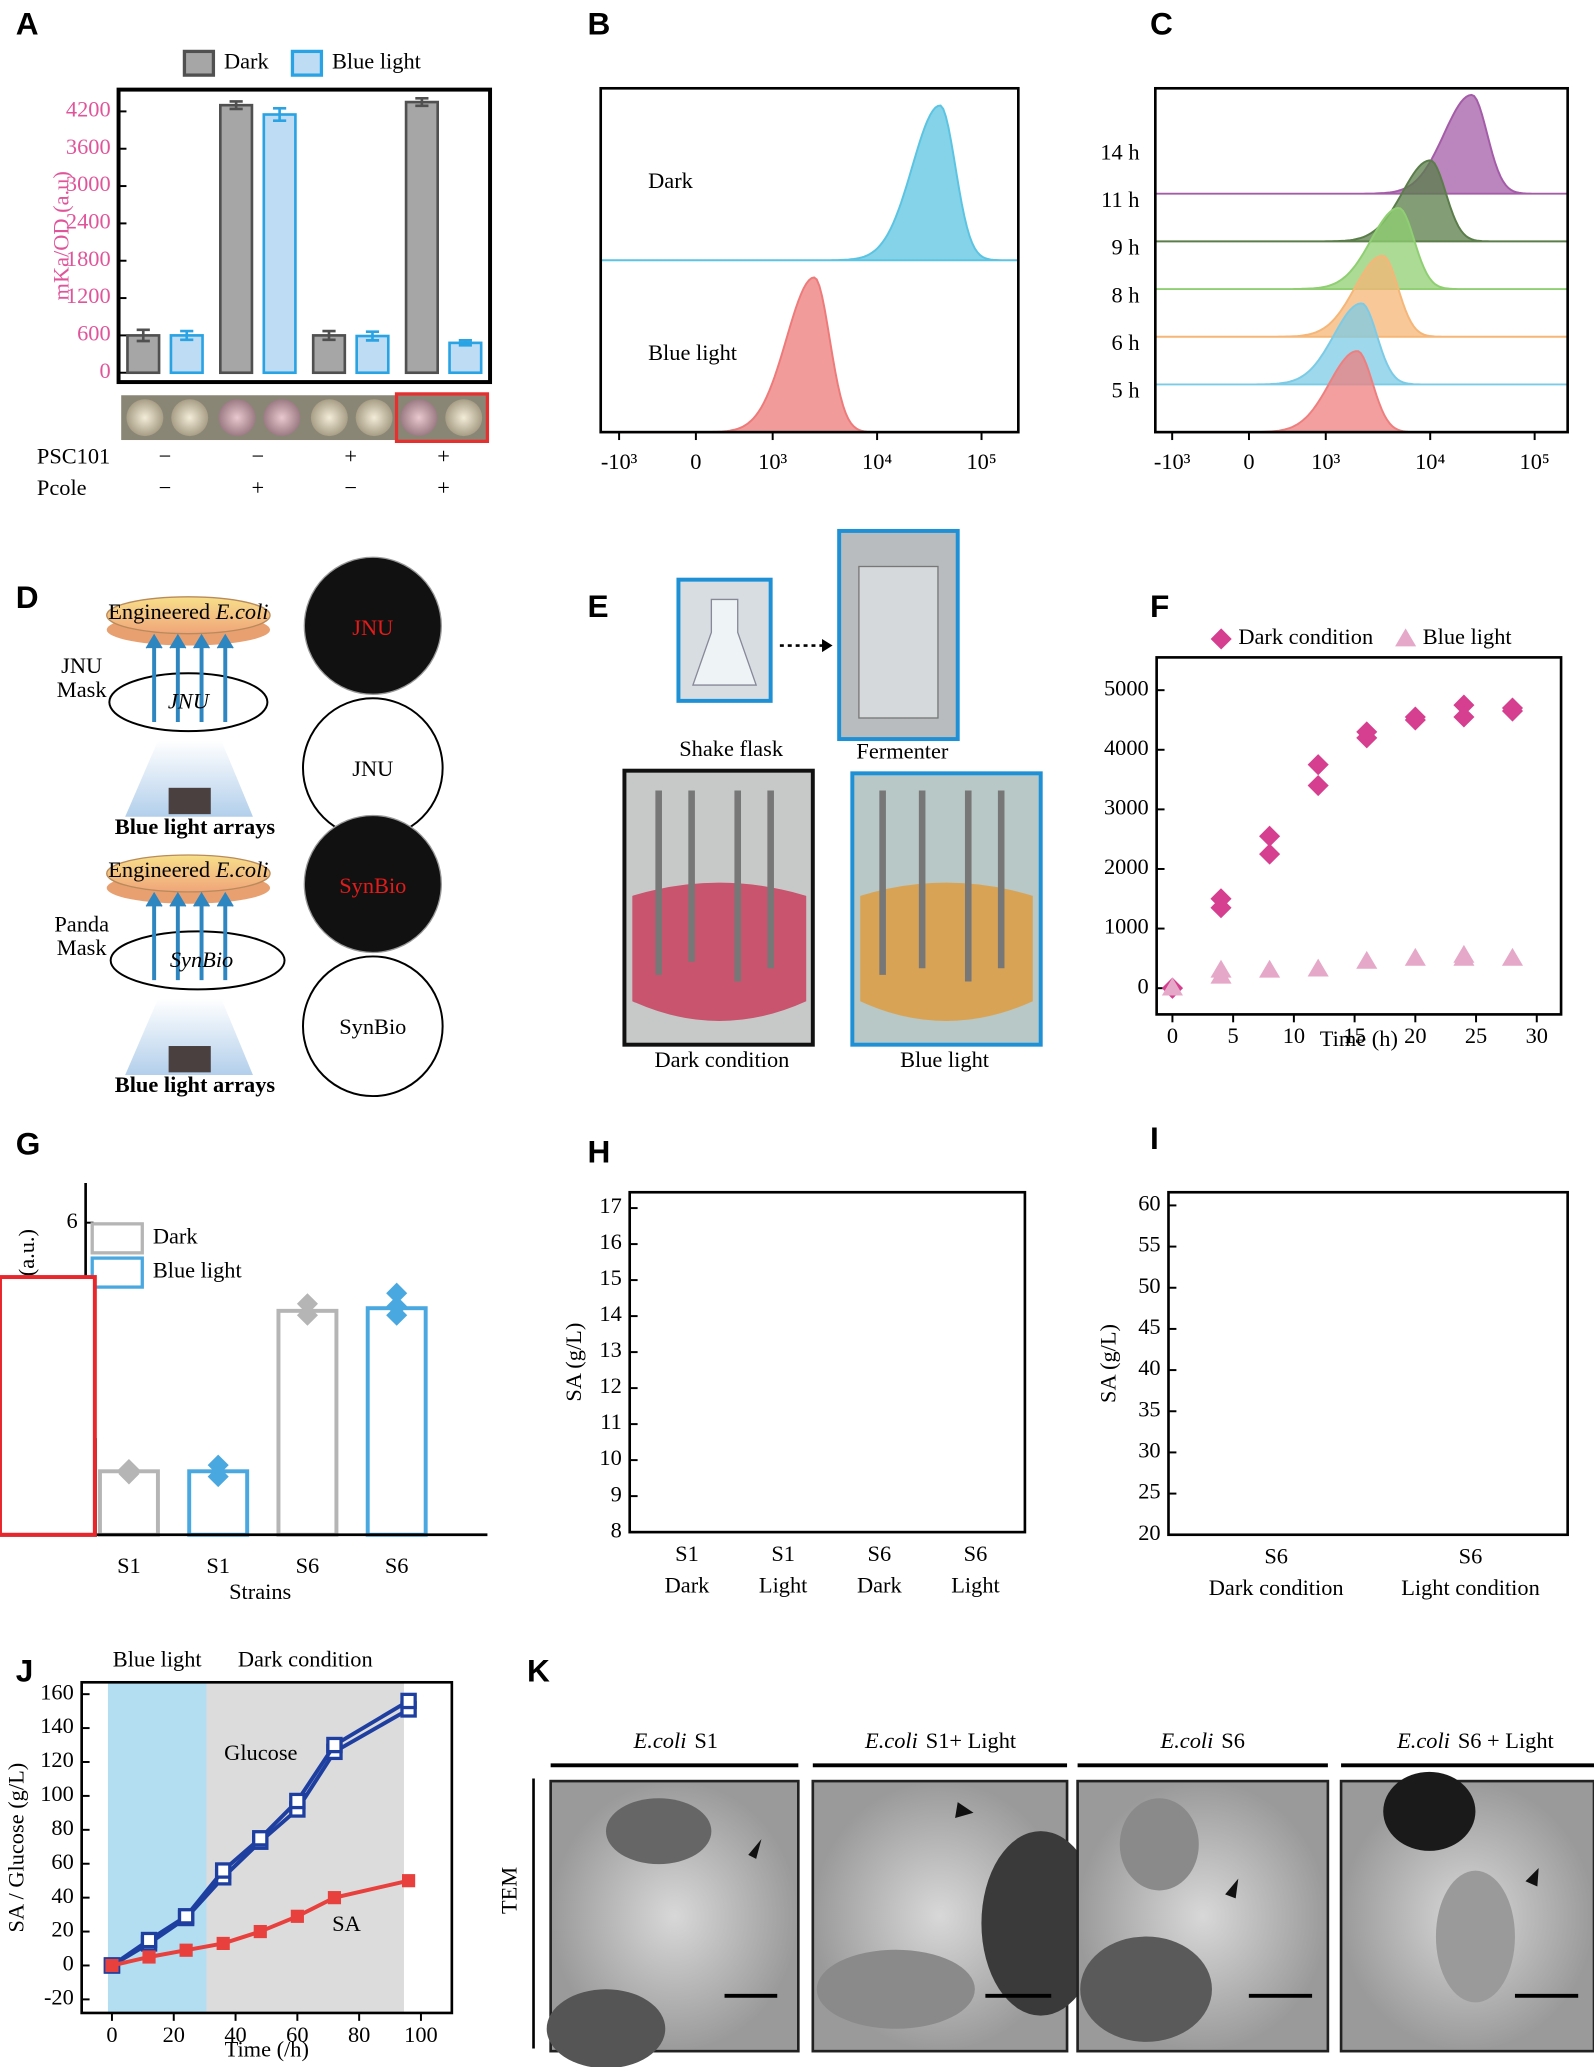 This screenshot has height=2067, width=1594. I want to click on plot-frame, so click(1359, 836).